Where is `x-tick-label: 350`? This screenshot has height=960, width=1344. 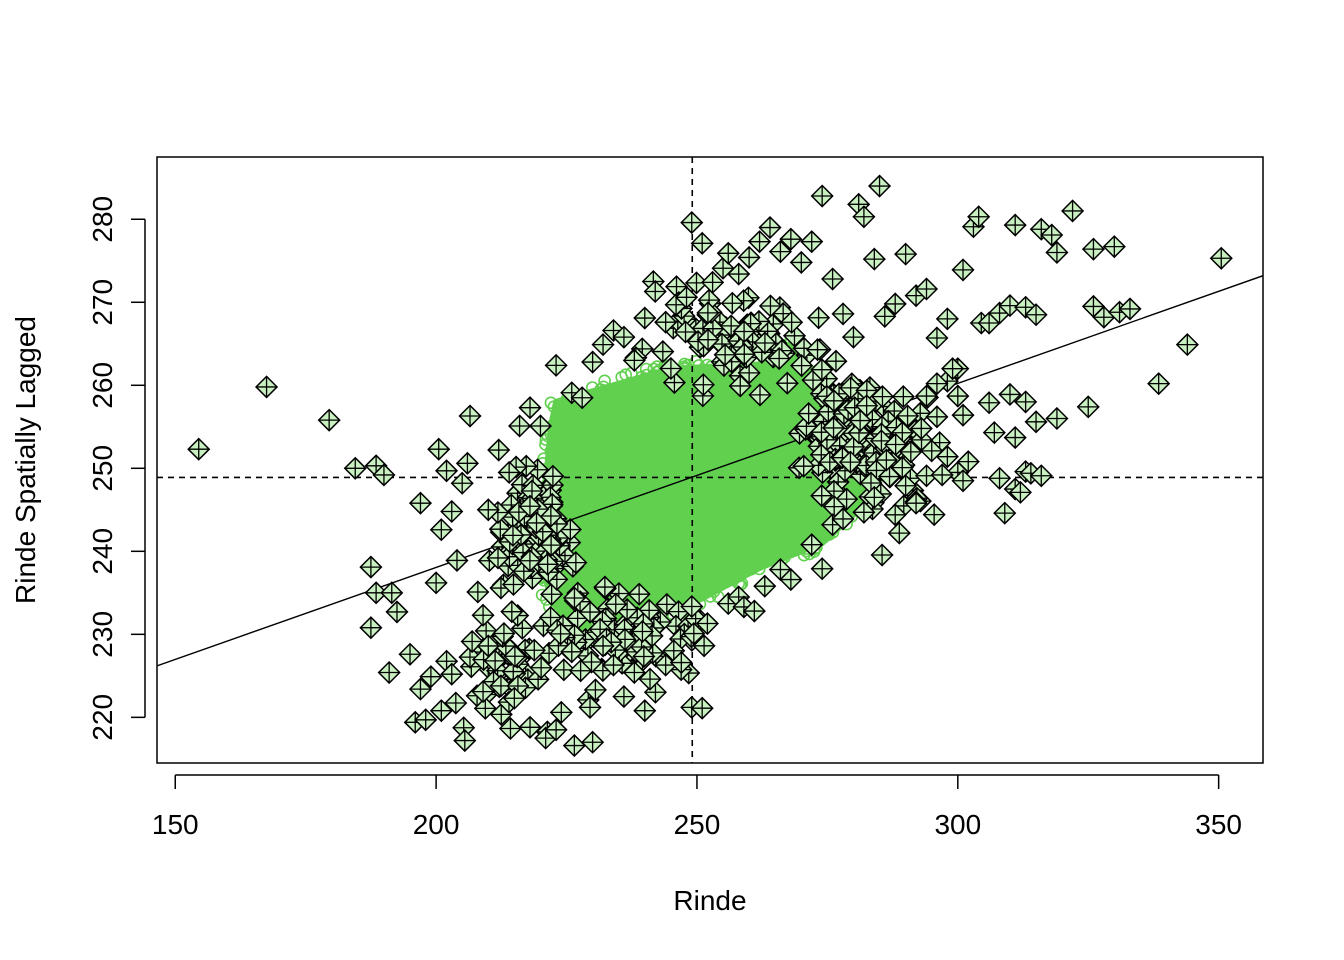 x-tick-label: 350 is located at coordinates (1218, 824).